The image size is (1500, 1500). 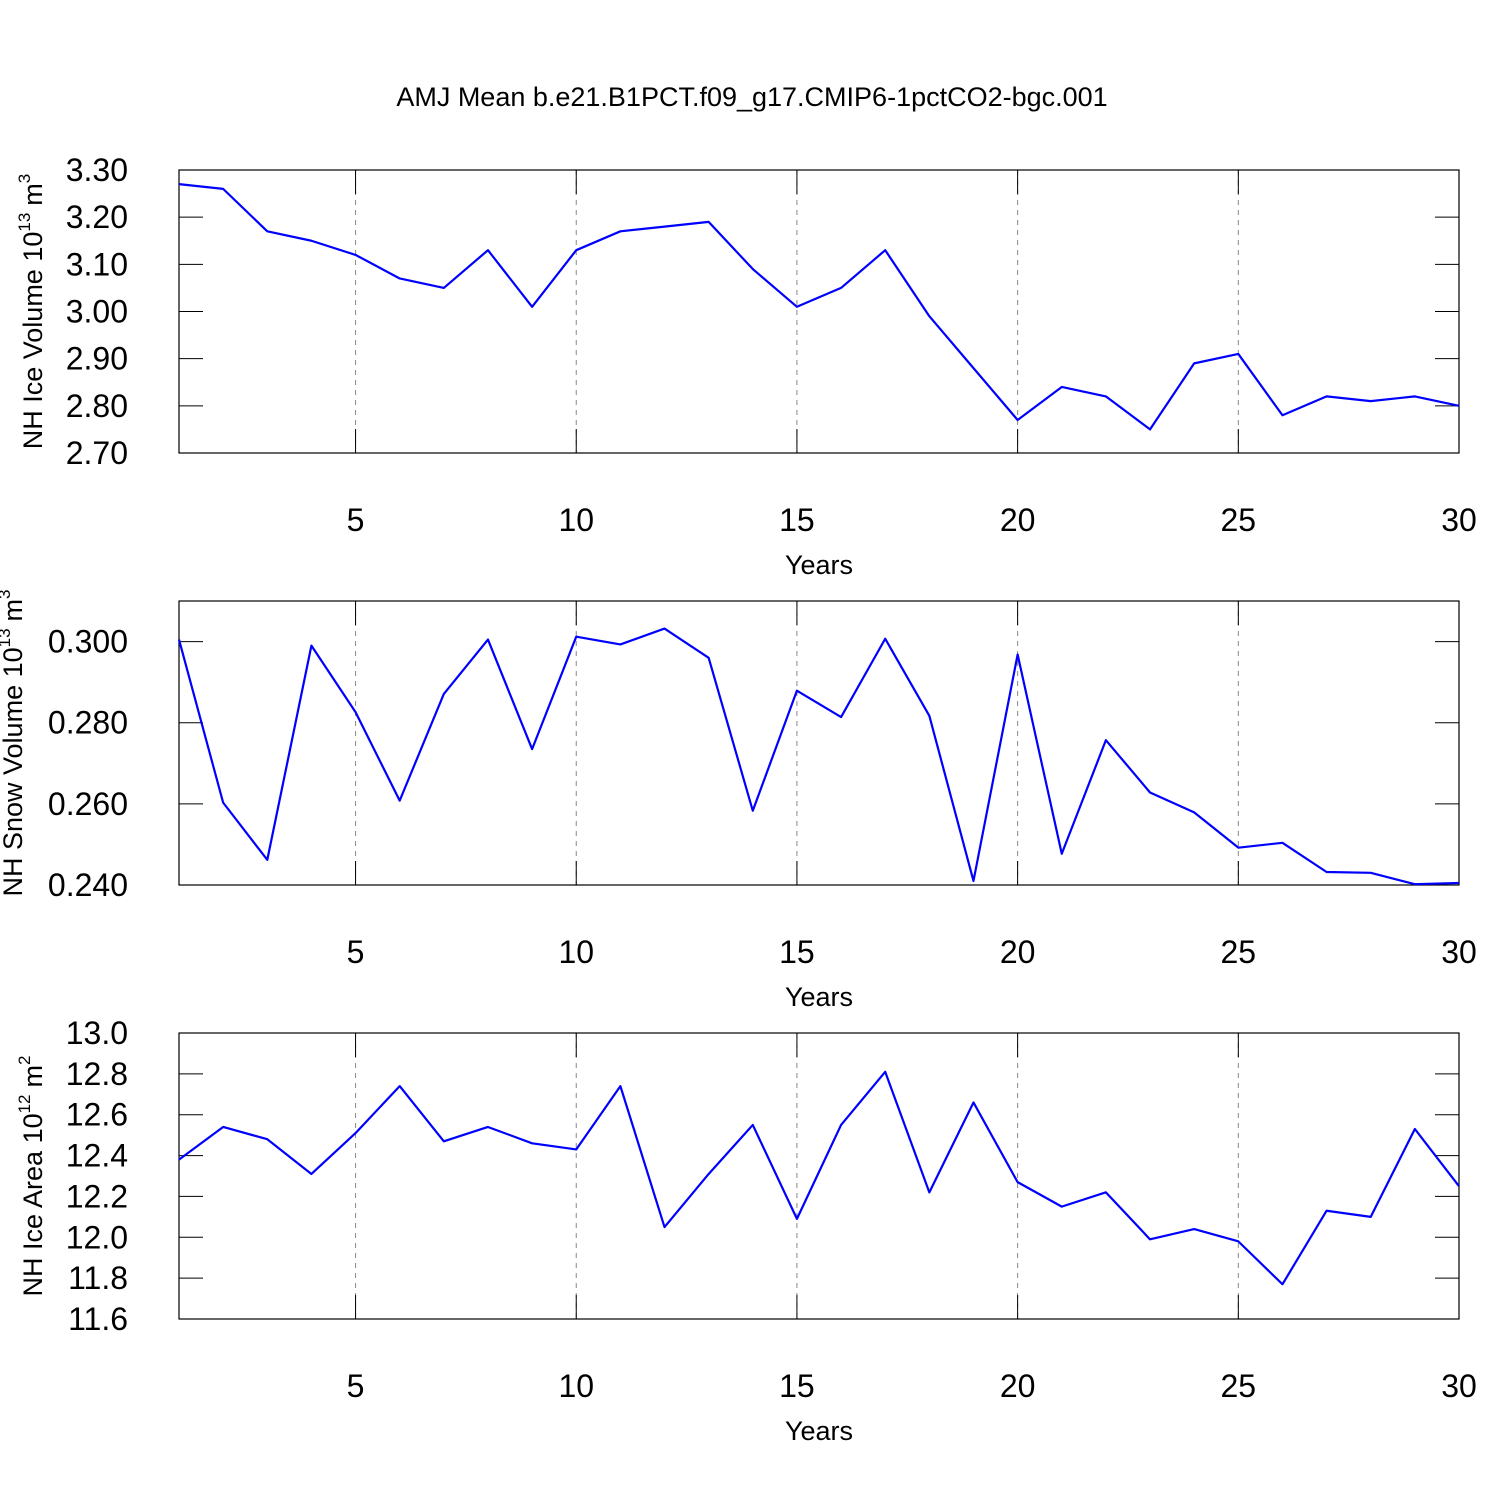 I want to click on y-tick-label: 11.6, so click(x=98, y=1319).